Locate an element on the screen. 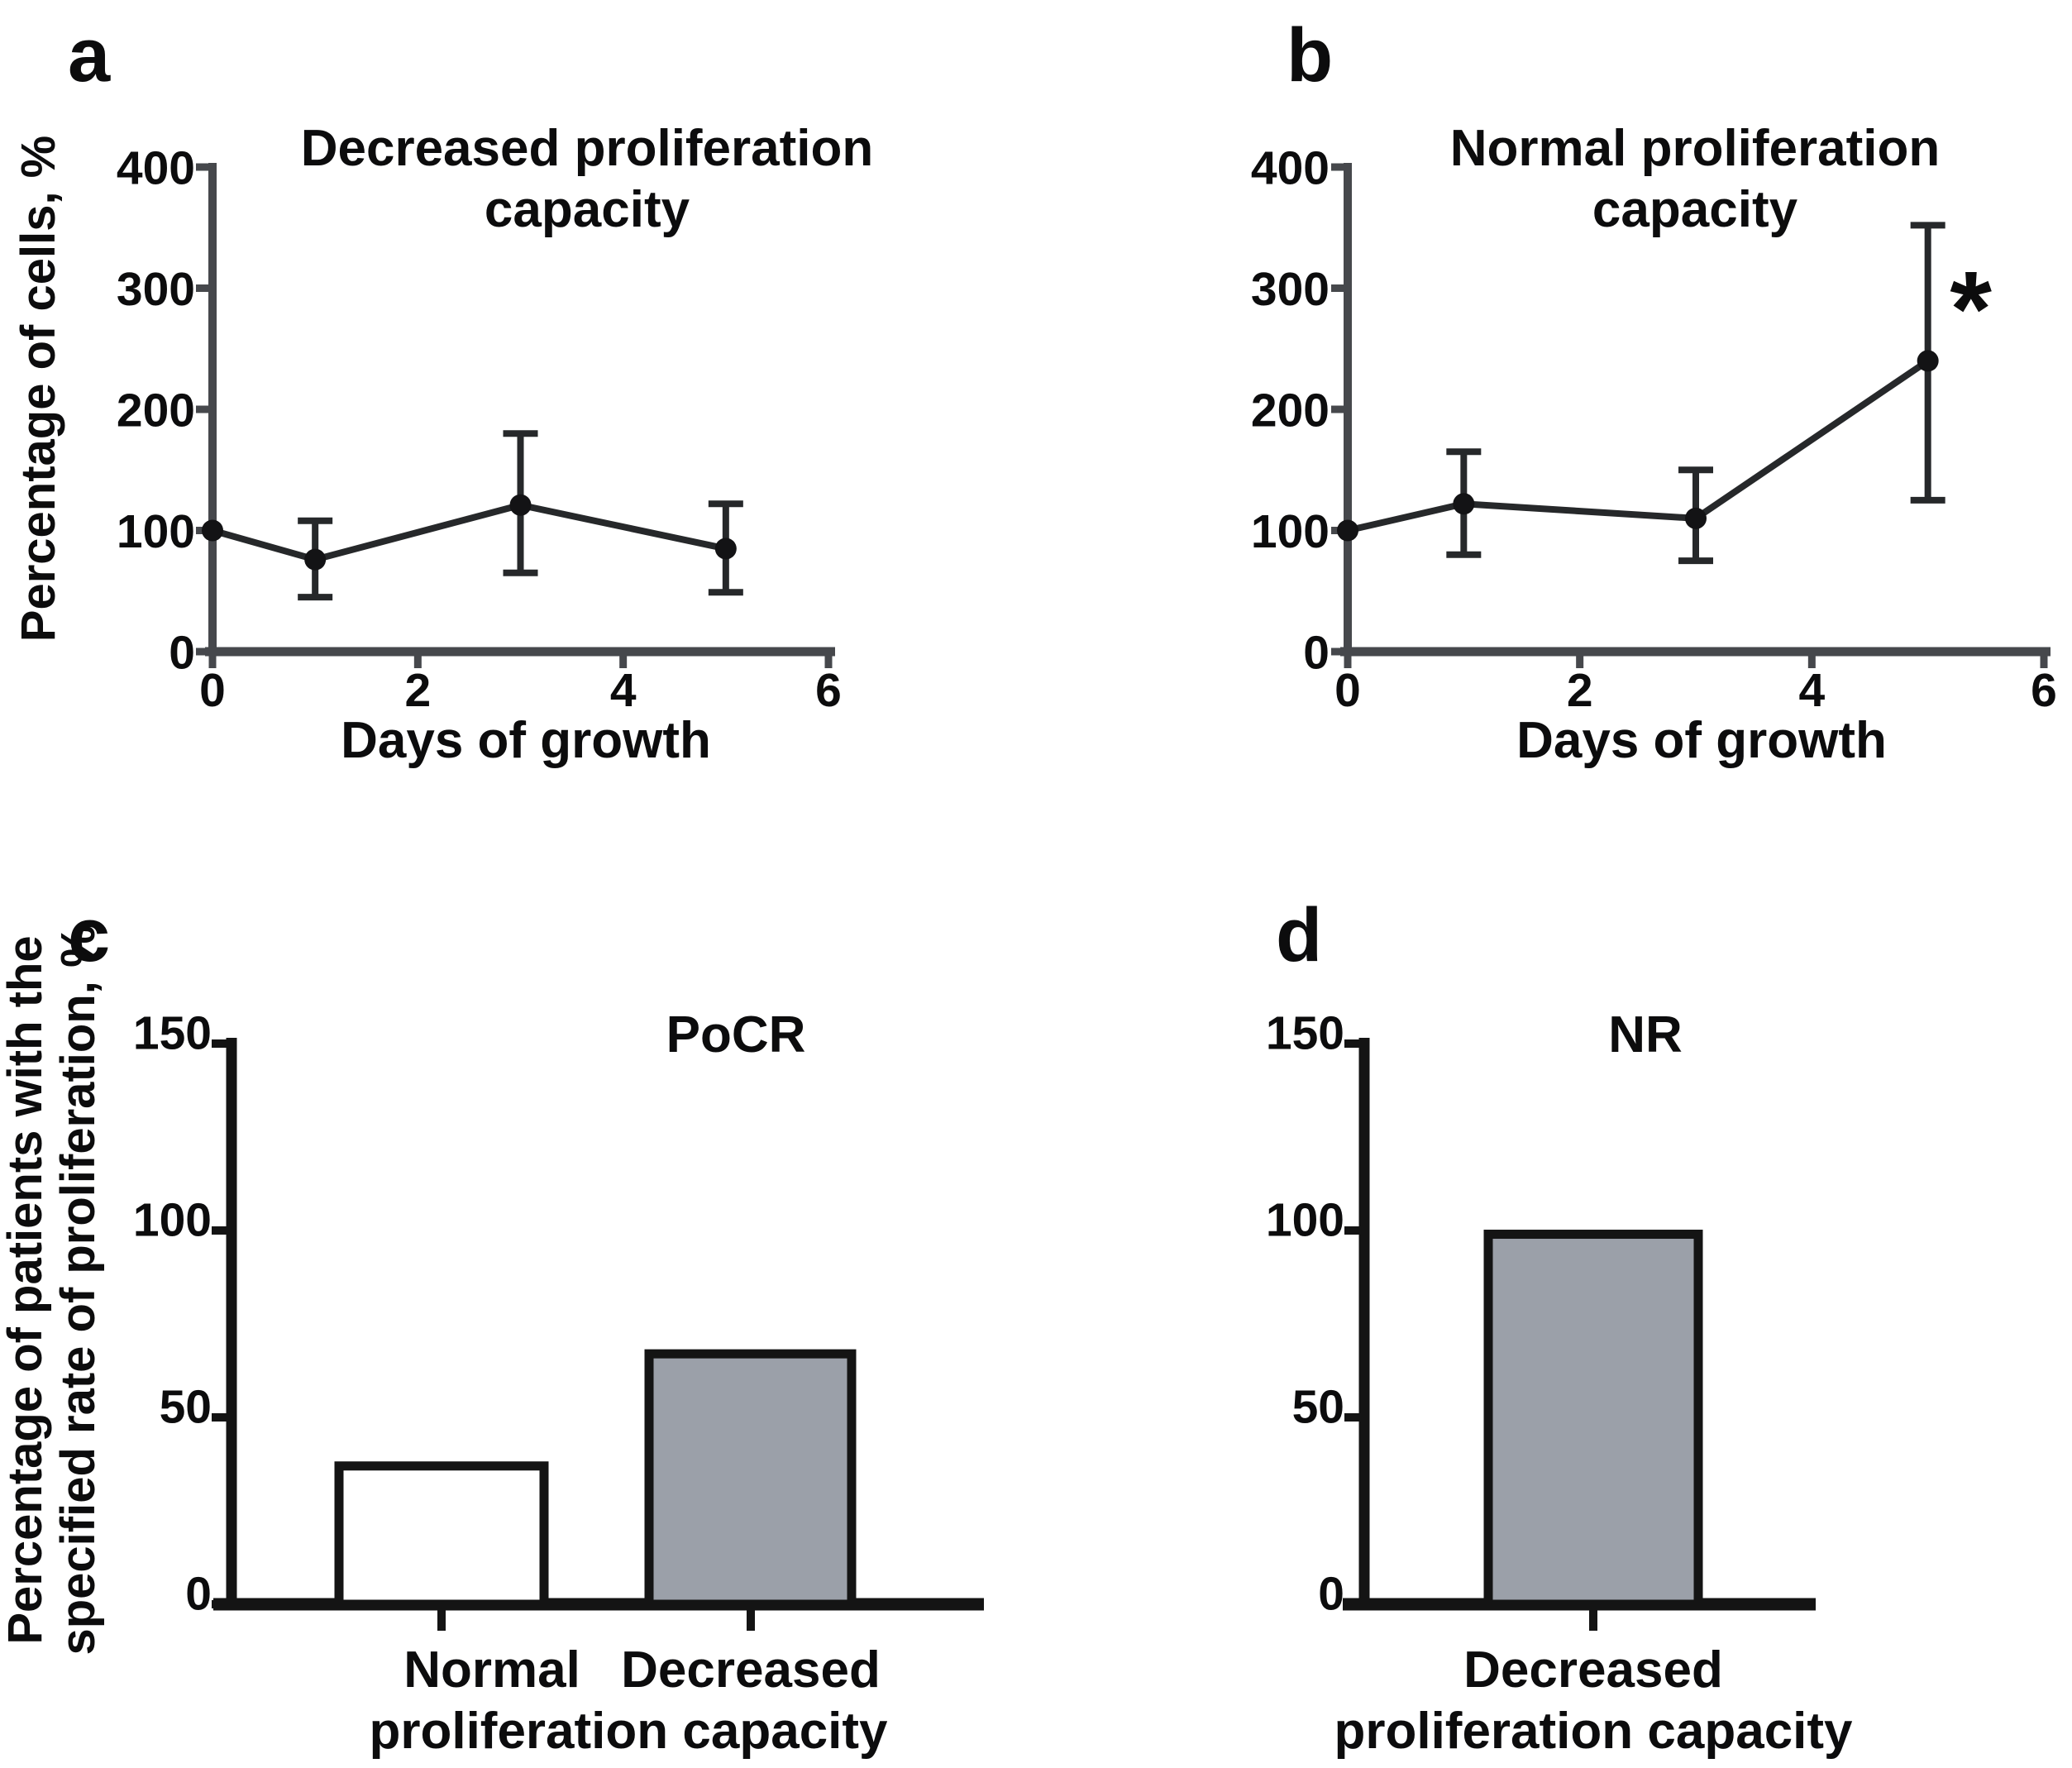  x-tick-label-a: 0 is located at coordinates (212, 690).